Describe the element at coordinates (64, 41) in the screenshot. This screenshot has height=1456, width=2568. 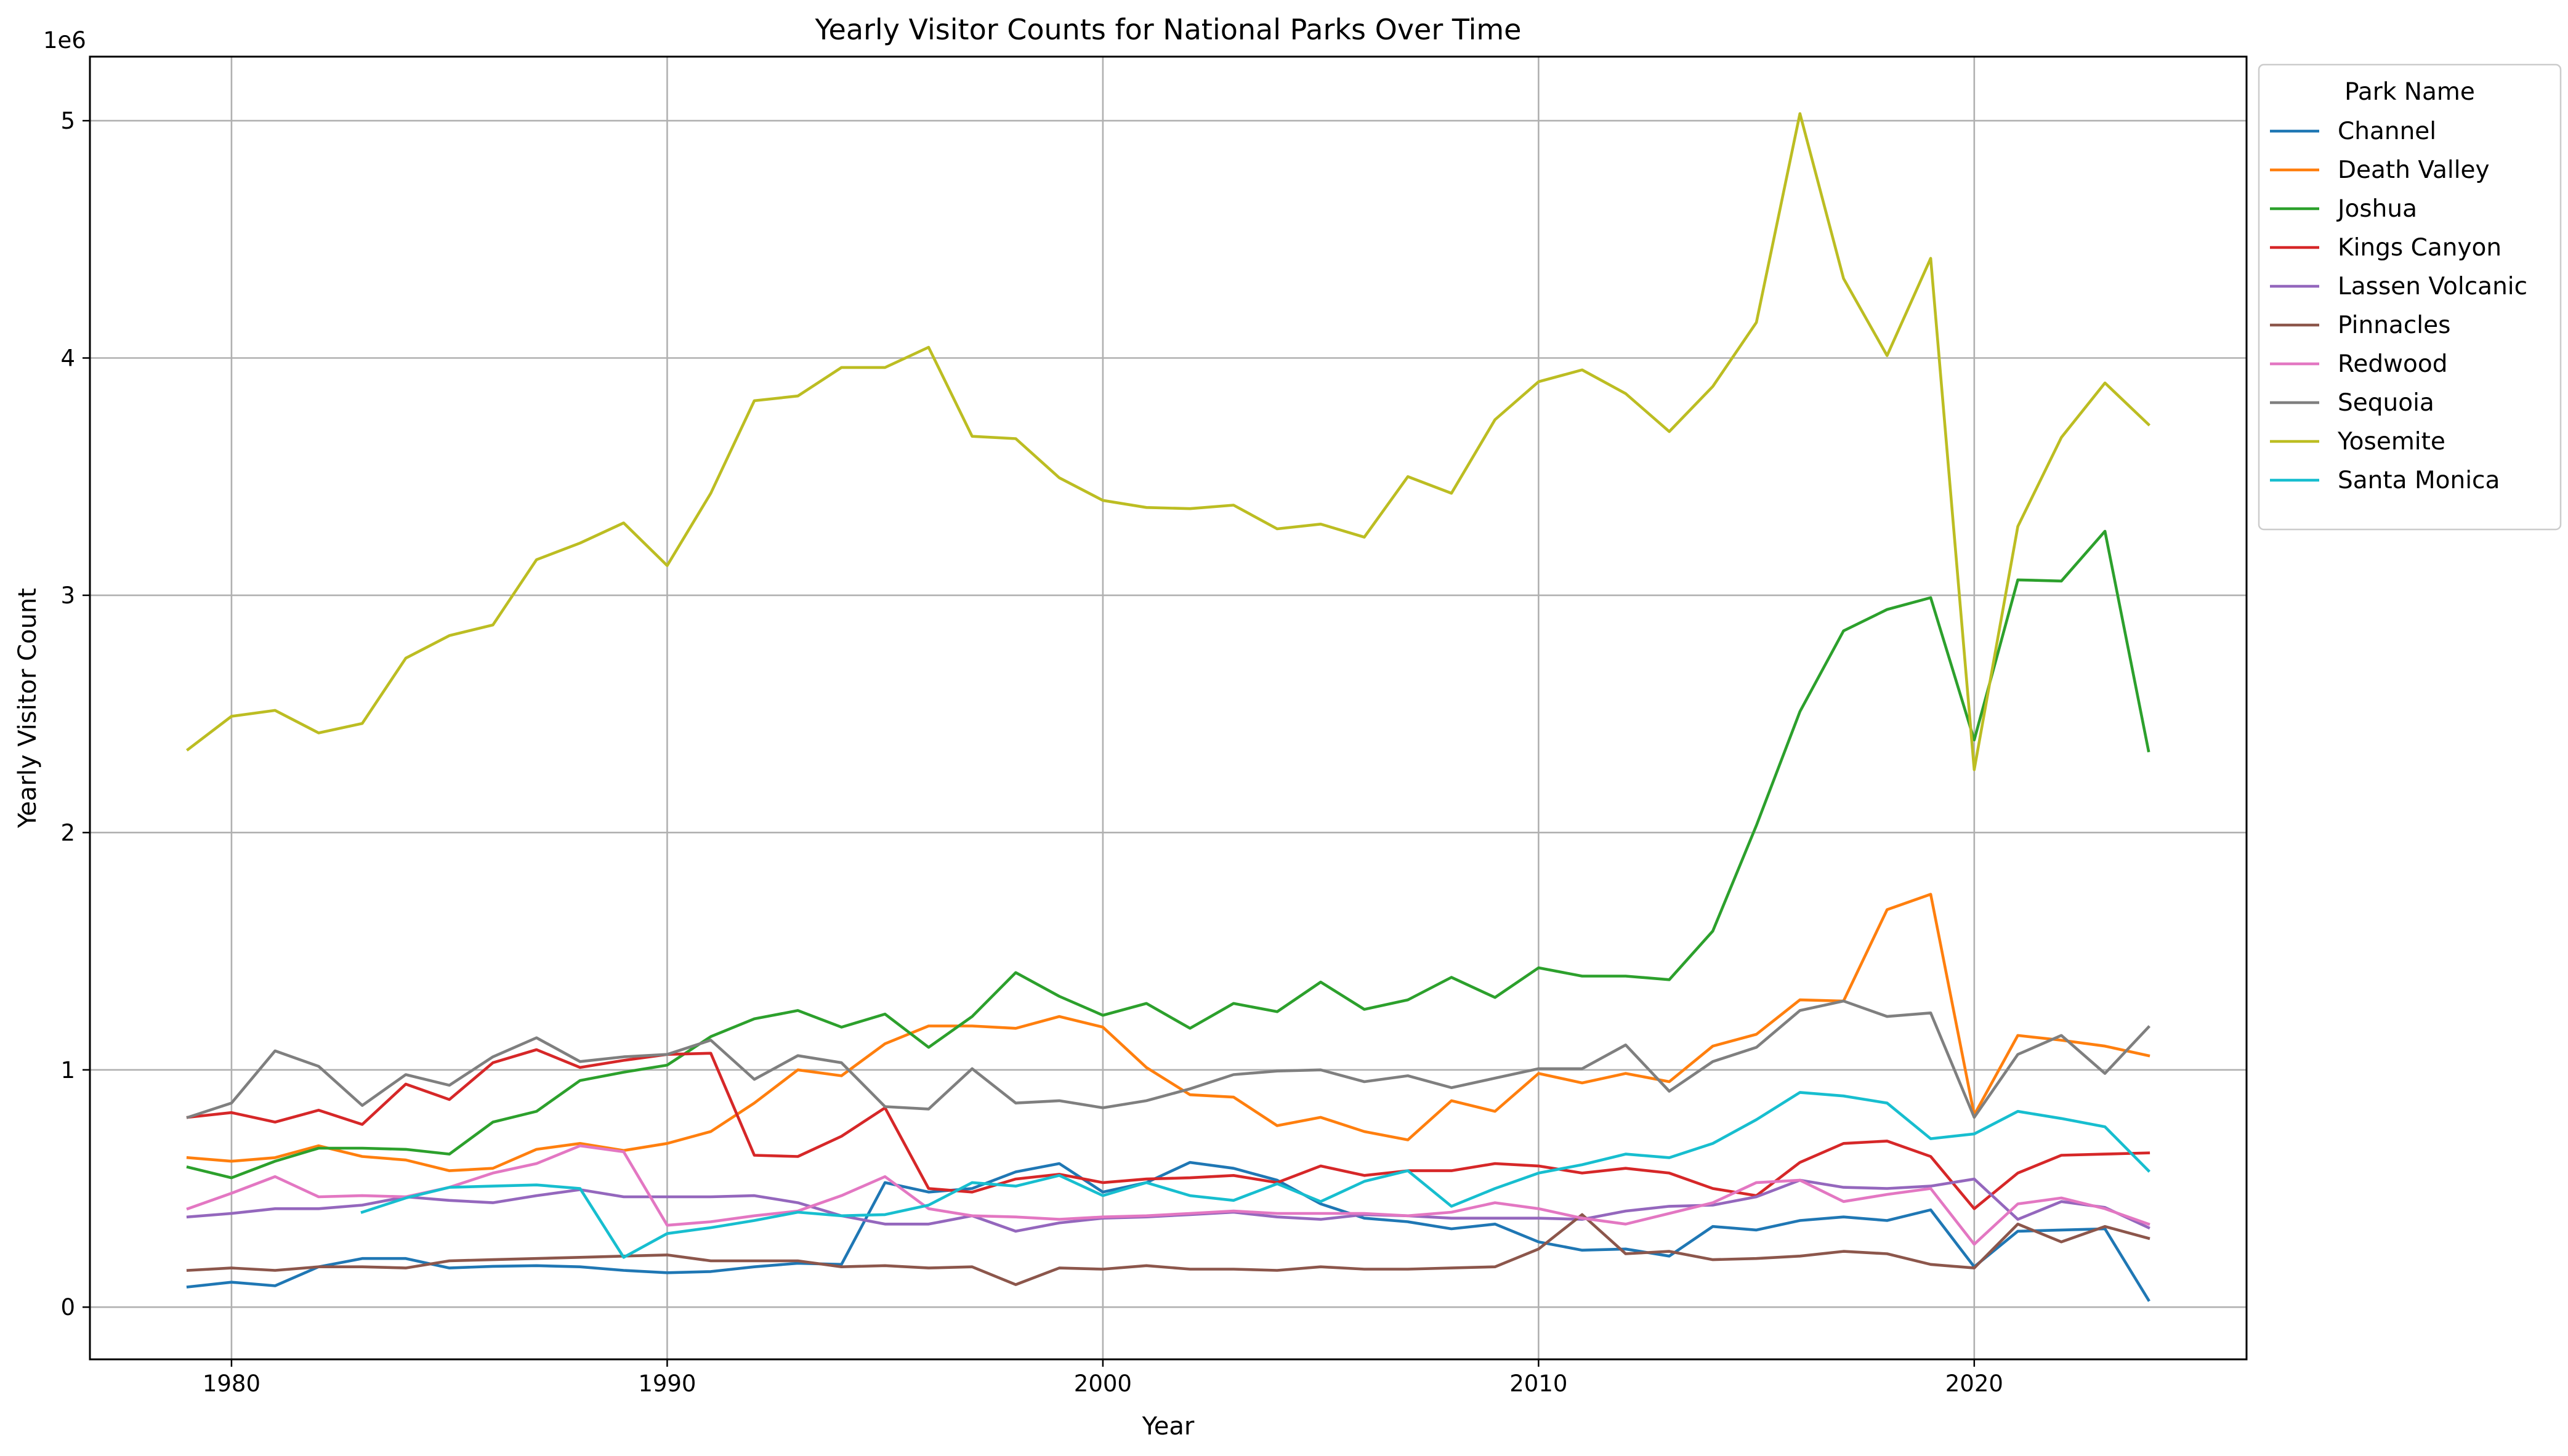
I see `y-axis-offset-label: 1e6` at that location.